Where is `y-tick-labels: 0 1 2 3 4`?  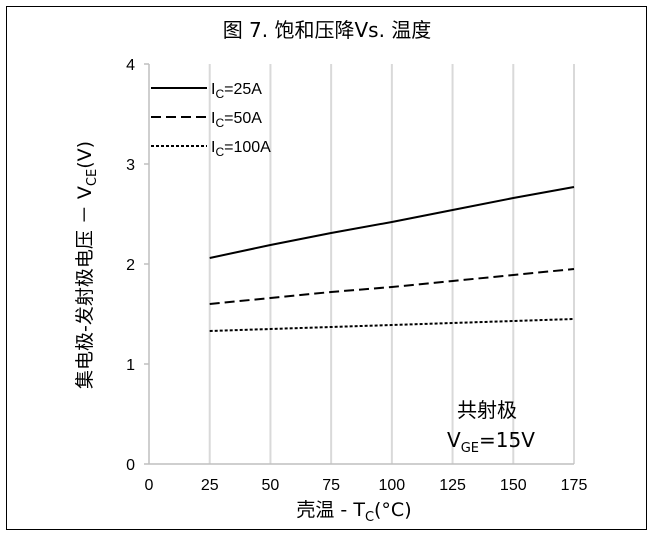 y-tick-labels: 0 1 2 3 4 is located at coordinates (130, 265).